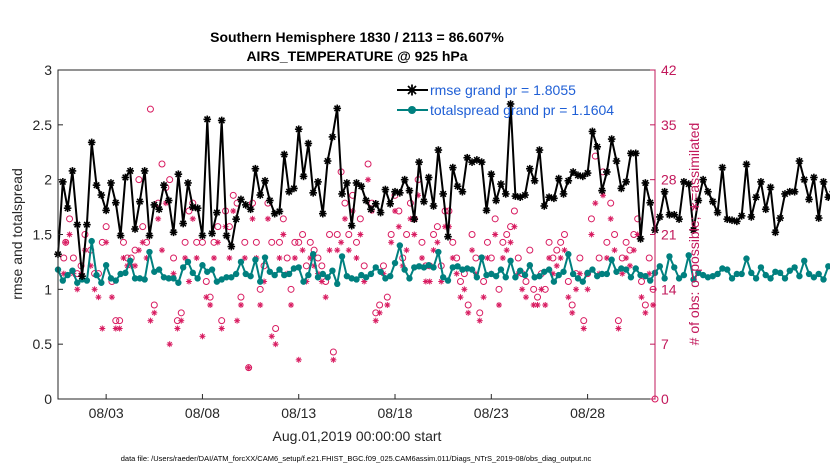 This screenshot has height=470, width=830. What do you see at coordinates (43, 235) in the screenshot?
I see `y-tick-label-left: 1.5` at bounding box center [43, 235].